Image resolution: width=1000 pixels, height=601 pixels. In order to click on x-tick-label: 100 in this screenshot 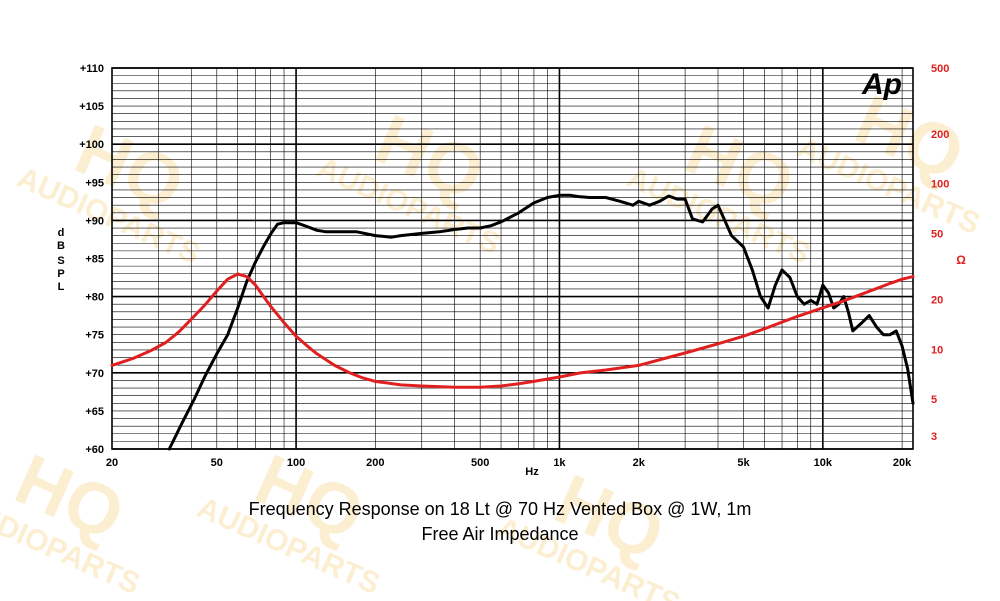, I will do `click(296, 463)`.